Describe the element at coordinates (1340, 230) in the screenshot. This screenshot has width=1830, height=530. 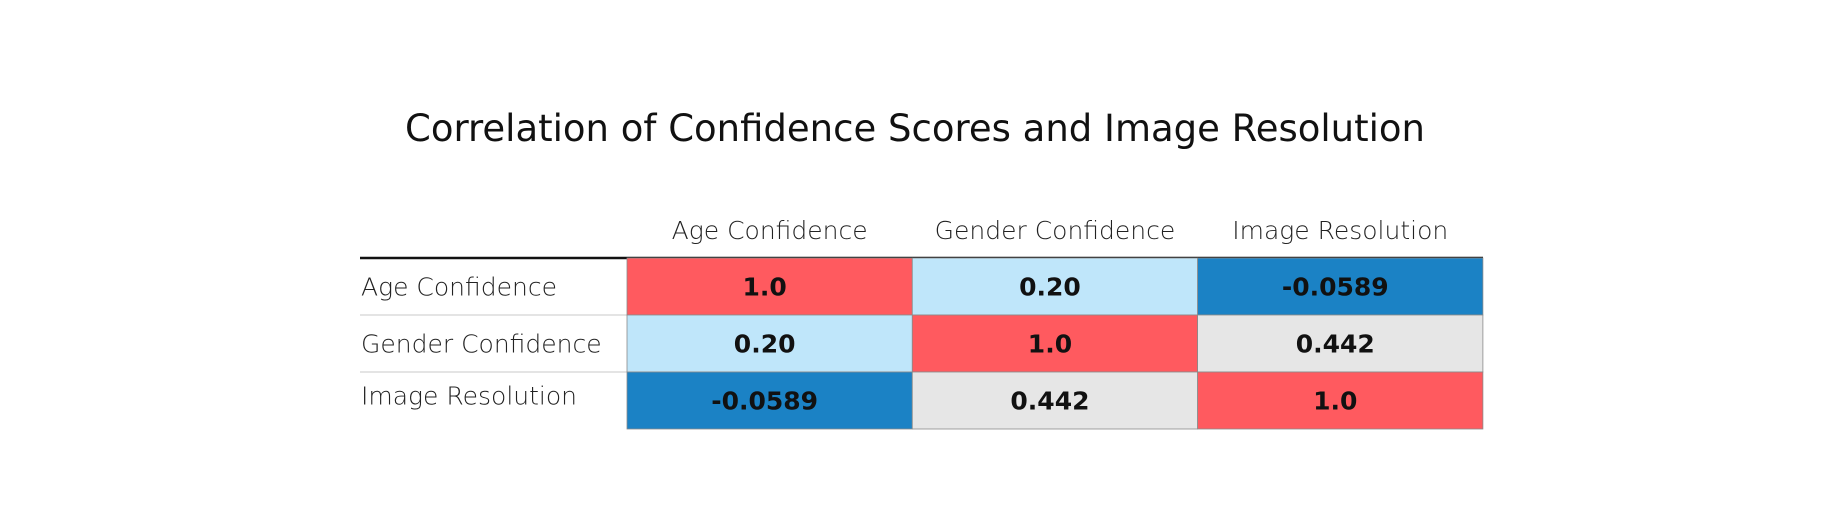
I see `column-header: Image Resolution` at that location.